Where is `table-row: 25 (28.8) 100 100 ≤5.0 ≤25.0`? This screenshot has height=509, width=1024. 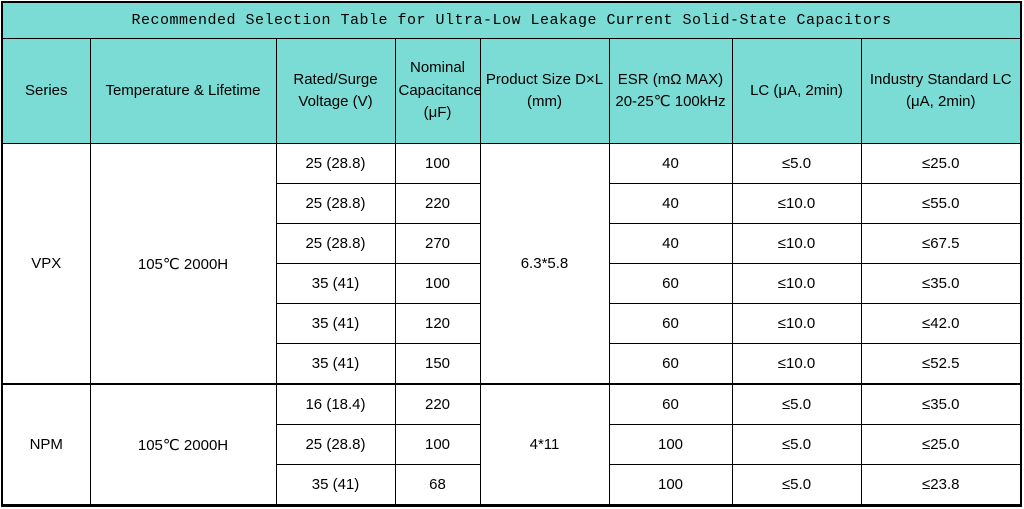 table-row: 25 (28.8) 100 100 ≤5.0 ≤25.0 is located at coordinates (512, 444).